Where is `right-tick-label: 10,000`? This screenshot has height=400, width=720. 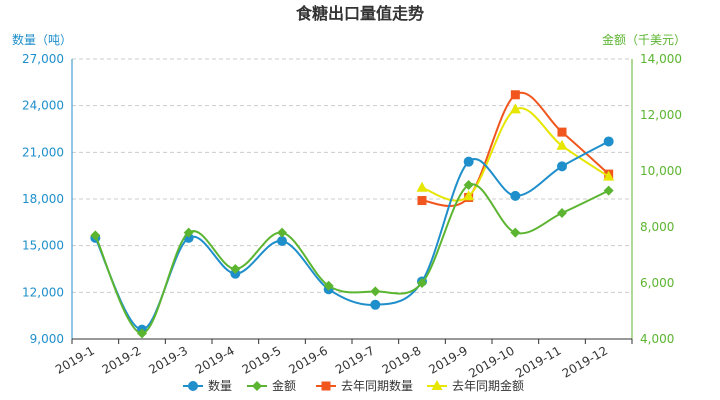
right-tick-label: 10,000 is located at coordinates (661, 171).